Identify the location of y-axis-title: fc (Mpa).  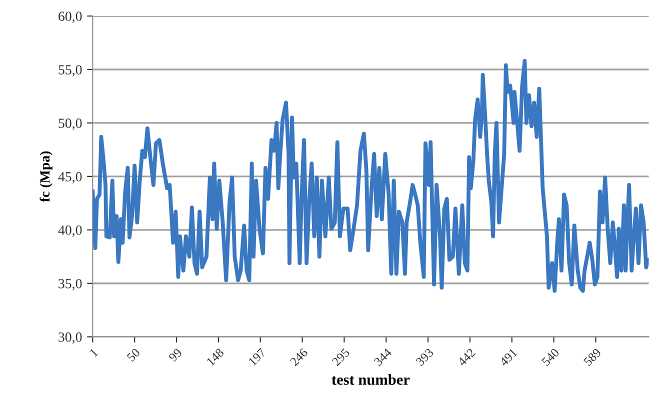
(46, 176).